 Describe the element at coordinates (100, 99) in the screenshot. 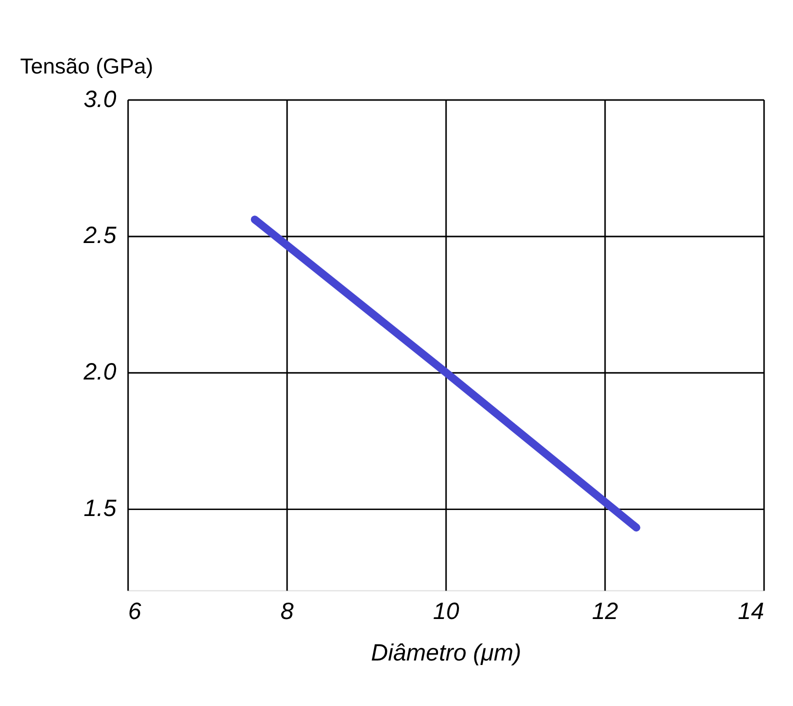

I see `y-tick-label: 3.0` at that location.